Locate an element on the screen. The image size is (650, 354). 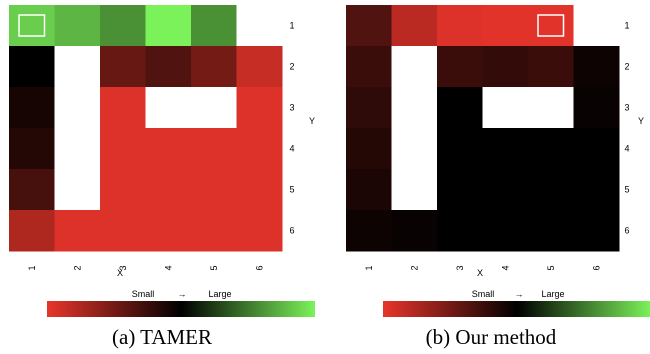
caption-tamer: (a) TAMER is located at coordinates (162, 337).